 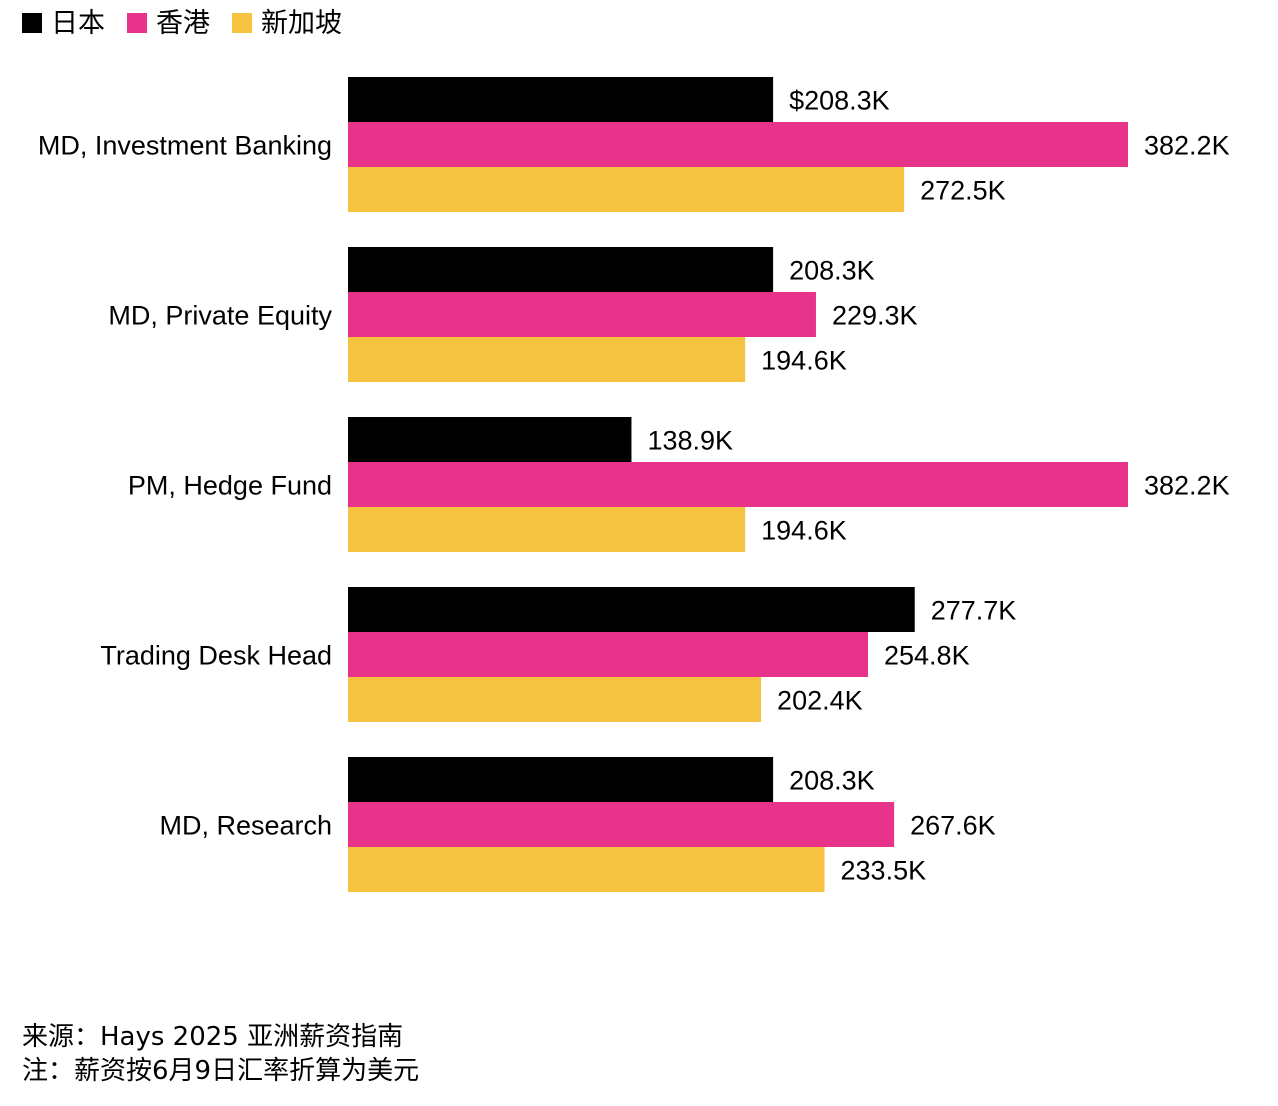 What do you see at coordinates (875, 316) in the screenshot?
I see `value-label-hong-kong: 229.3K` at bounding box center [875, 316].